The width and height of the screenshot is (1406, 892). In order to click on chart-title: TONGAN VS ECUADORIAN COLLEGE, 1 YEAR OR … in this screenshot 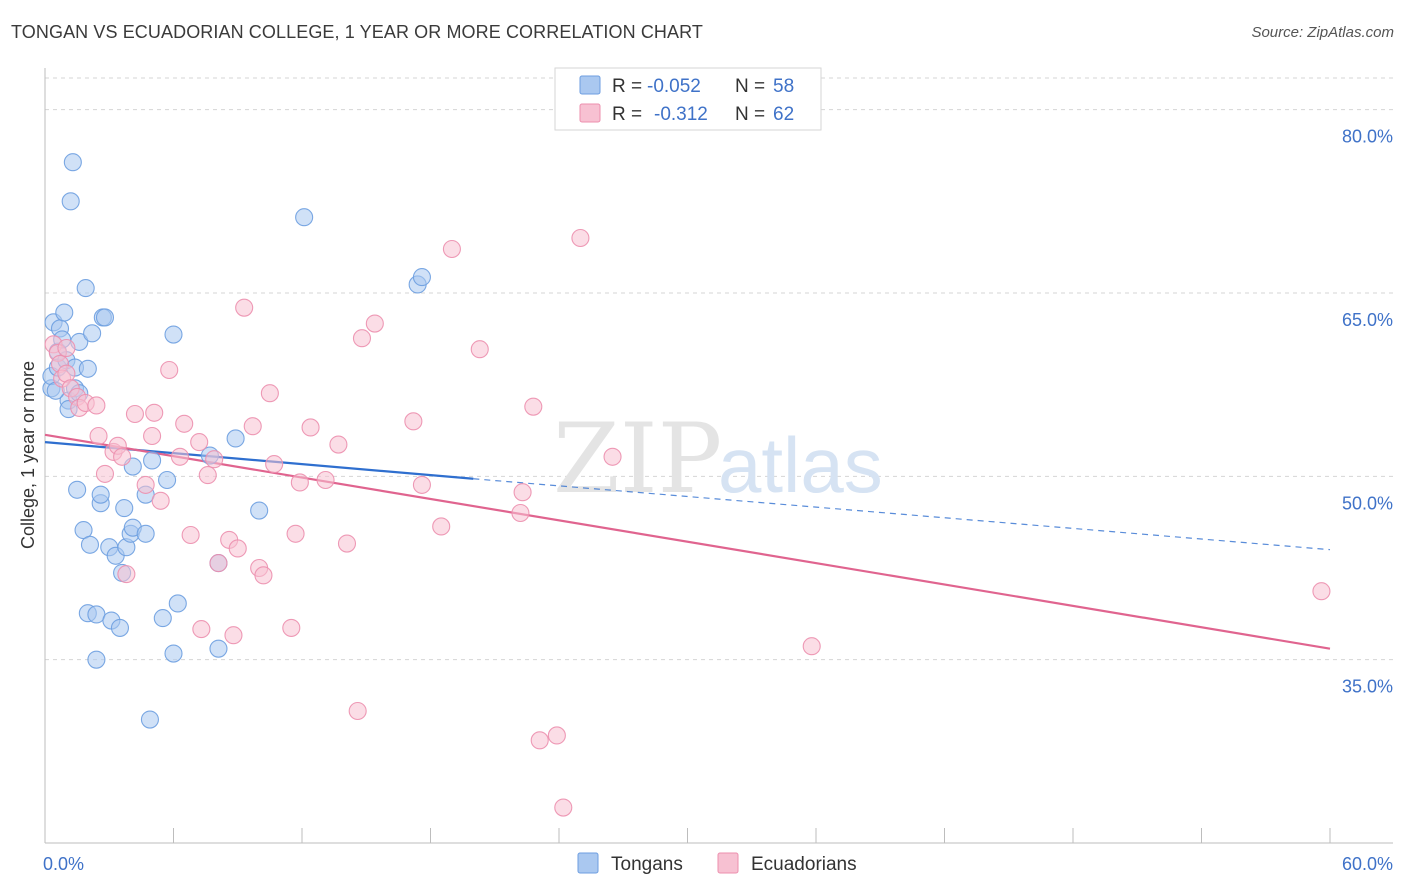, I will do `click(357, 32)`.